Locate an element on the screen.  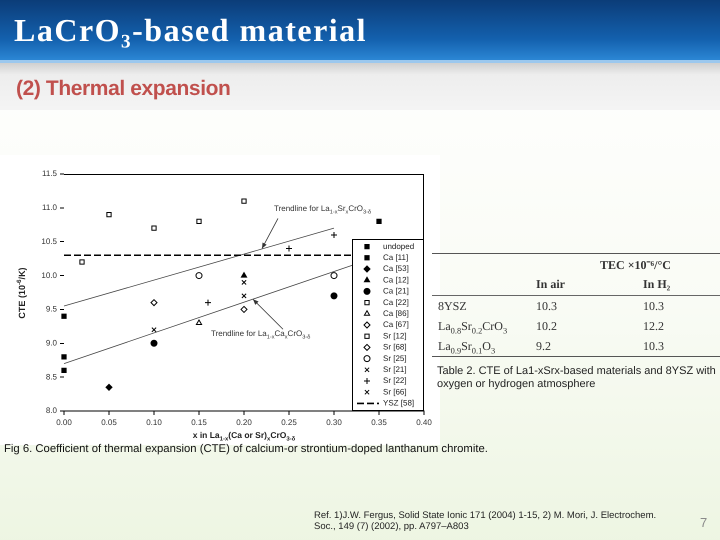
data-label: 12.2 is located at coordinates (653, 326).